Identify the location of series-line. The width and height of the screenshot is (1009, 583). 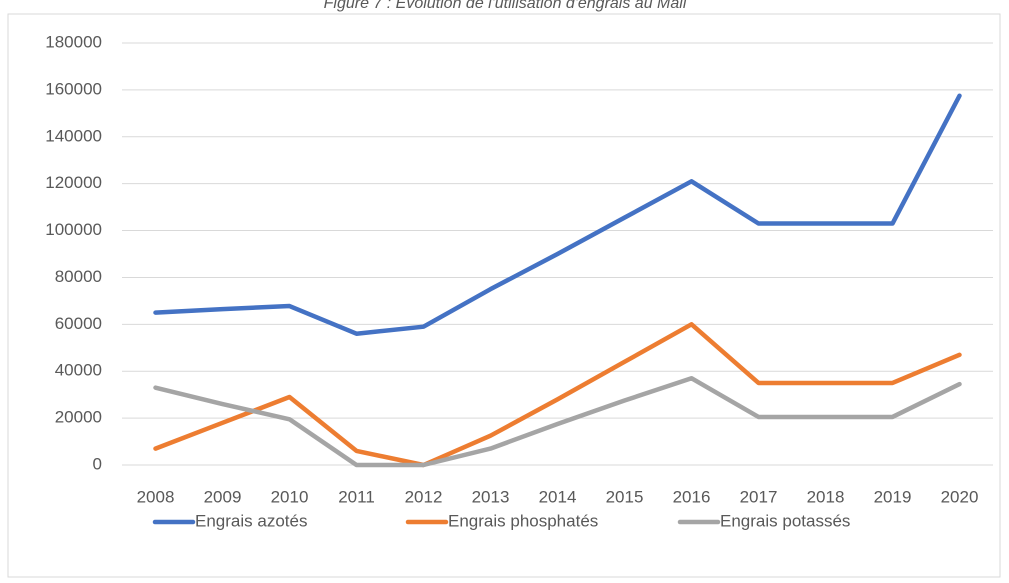
(557, 422).